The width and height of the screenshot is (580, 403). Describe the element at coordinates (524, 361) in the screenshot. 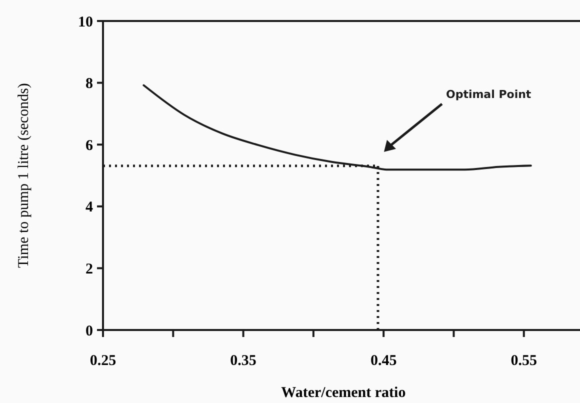

I see `x-tick-label: 0.55` at that location.